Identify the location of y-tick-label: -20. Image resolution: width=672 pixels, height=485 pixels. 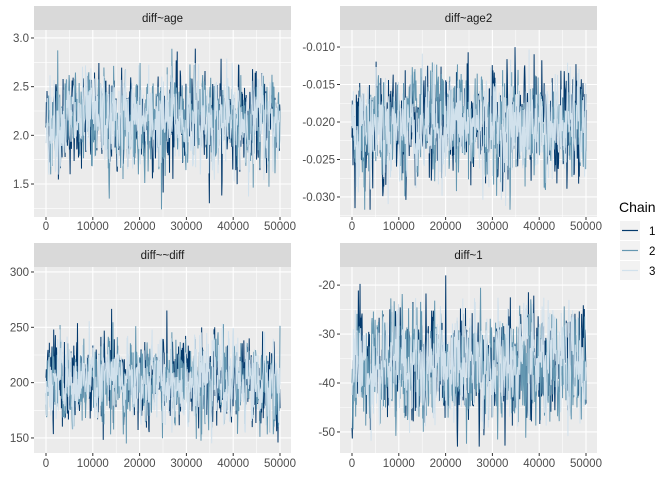
(326, 286).